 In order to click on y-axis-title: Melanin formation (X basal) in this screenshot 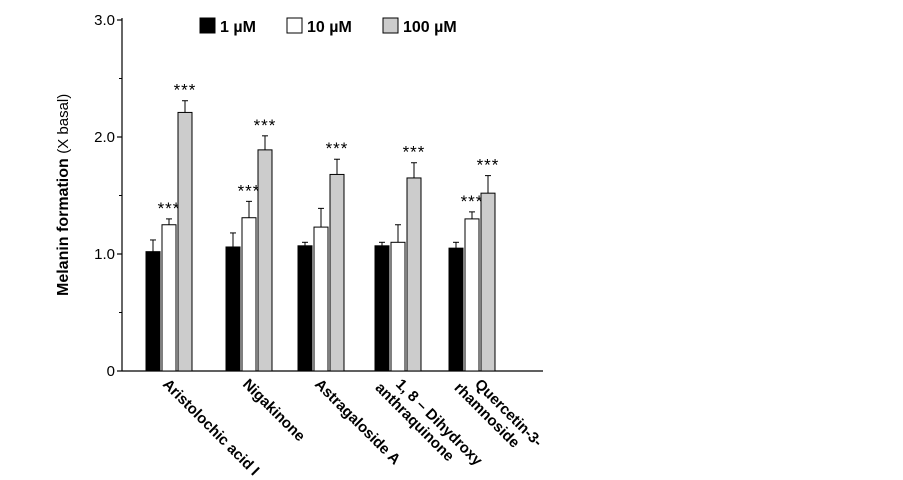, I will do `click(63, 195)`.